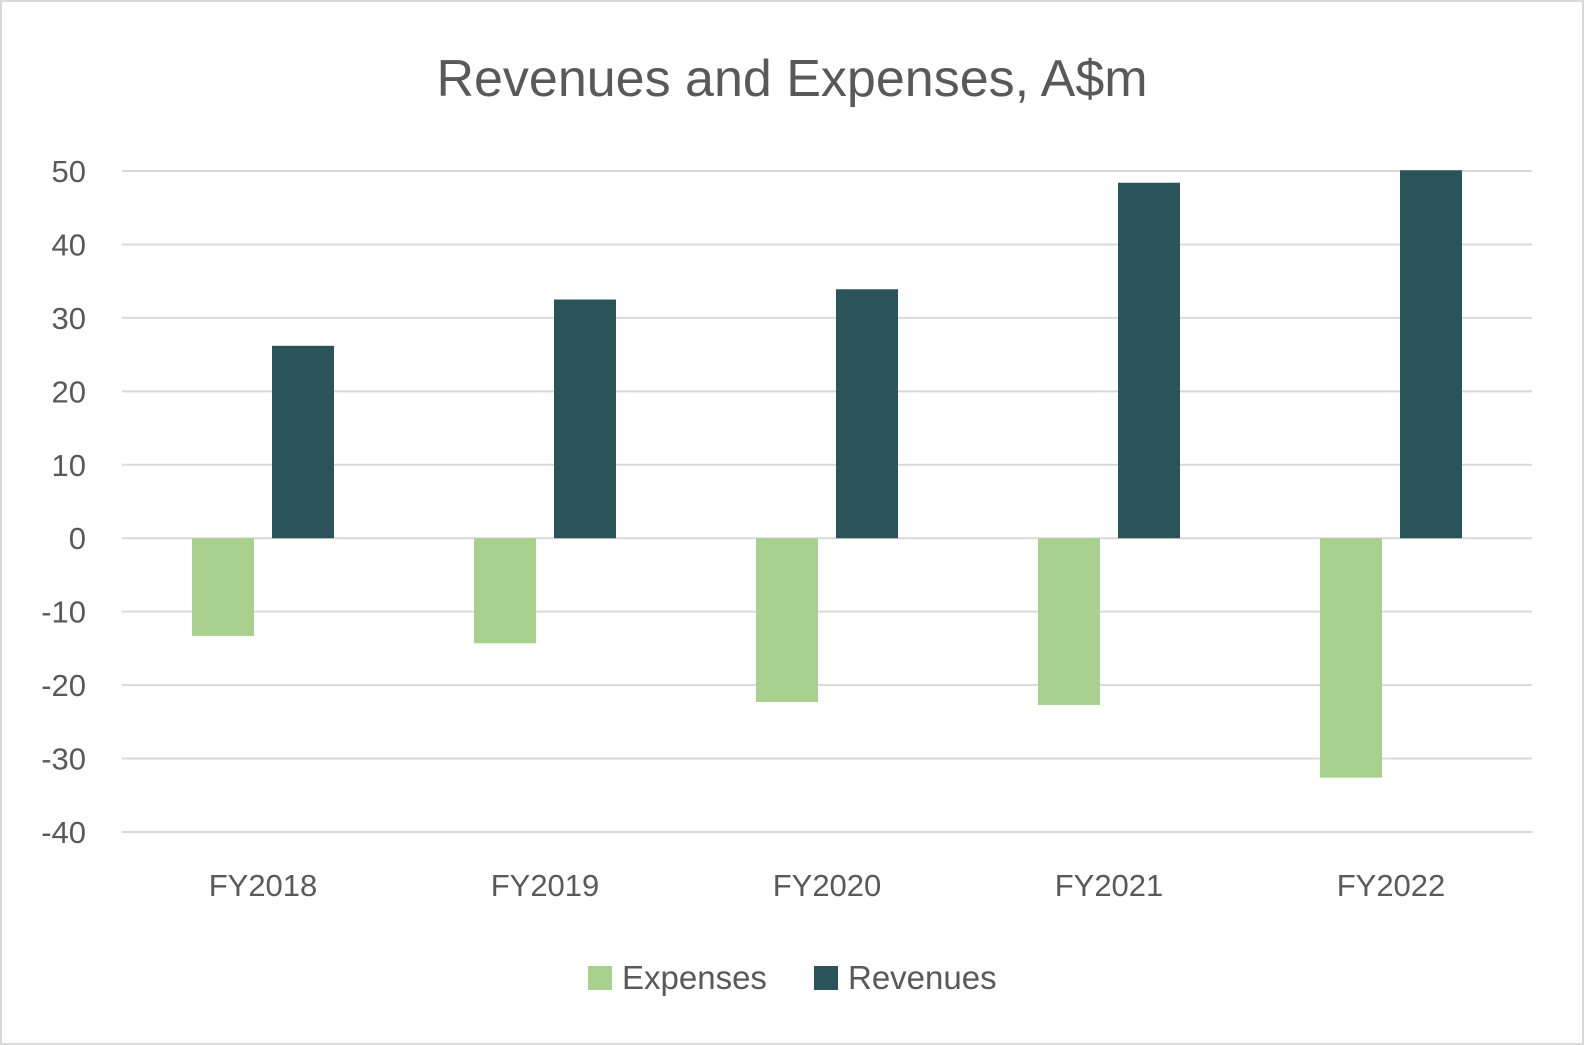  I want to click on y-axis-tick-labels: 50 40 30 20 10 0 -10 -20 -30 -40, so click(63, 502).